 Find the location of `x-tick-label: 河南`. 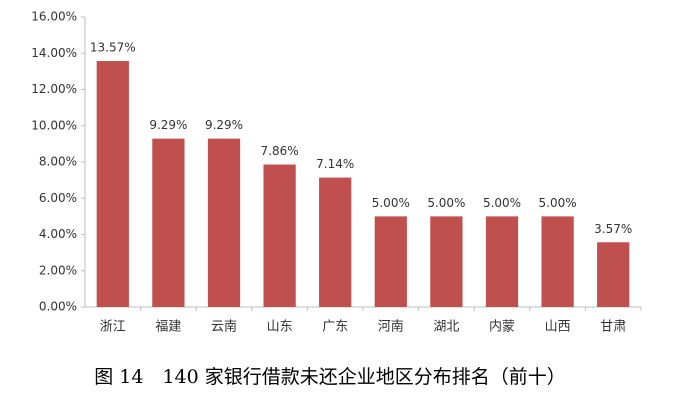

x-tick-label: 河南 is located at coordinates (391, 327).